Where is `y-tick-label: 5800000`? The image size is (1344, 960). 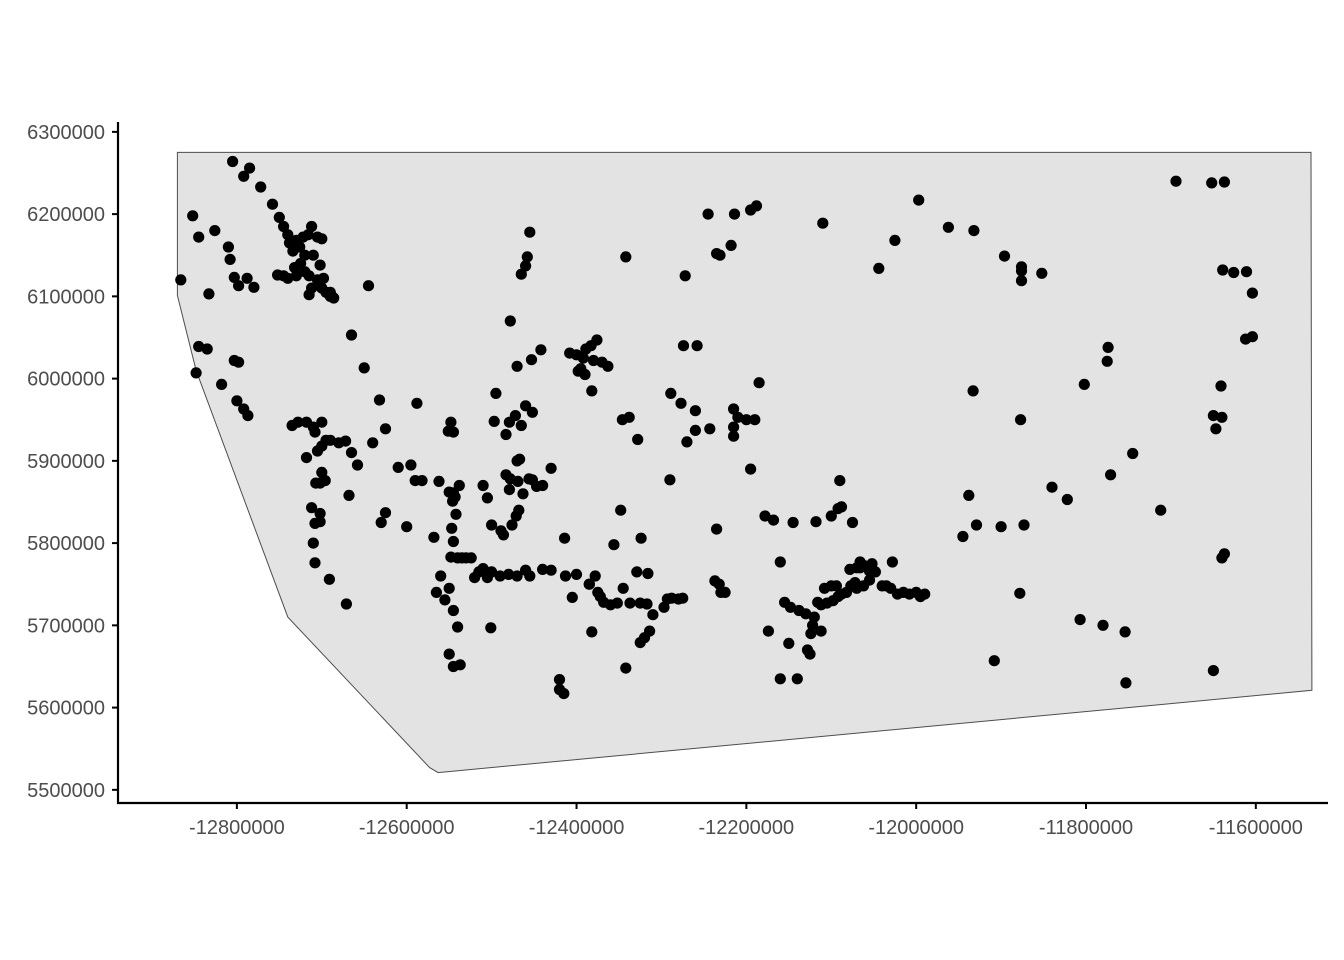 y-tick-label: 5800000 is located at coordinates (66, 544).